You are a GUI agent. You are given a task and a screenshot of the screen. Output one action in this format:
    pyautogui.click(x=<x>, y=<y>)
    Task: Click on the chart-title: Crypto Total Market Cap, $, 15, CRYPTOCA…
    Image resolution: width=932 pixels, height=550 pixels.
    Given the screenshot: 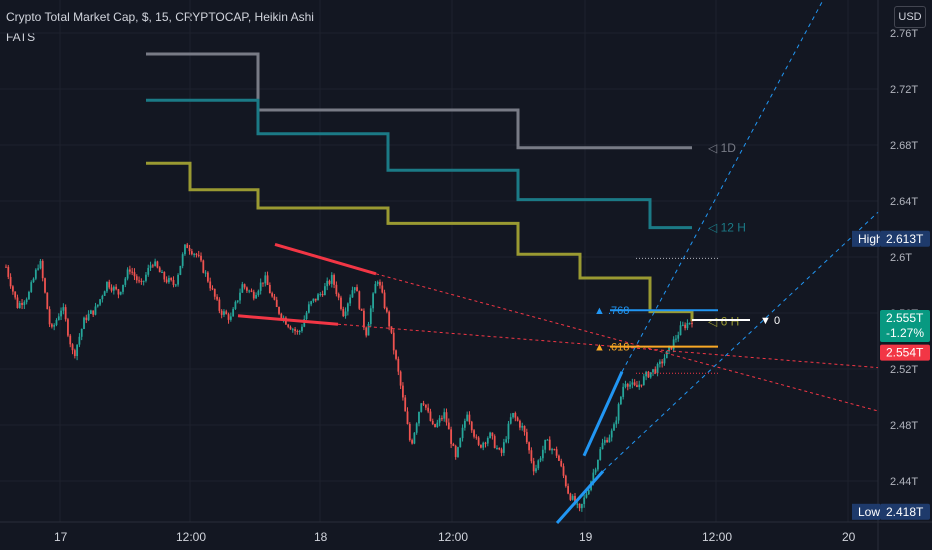 What is the action you would take?
    pyautogui.click(x=160, y=17)
    